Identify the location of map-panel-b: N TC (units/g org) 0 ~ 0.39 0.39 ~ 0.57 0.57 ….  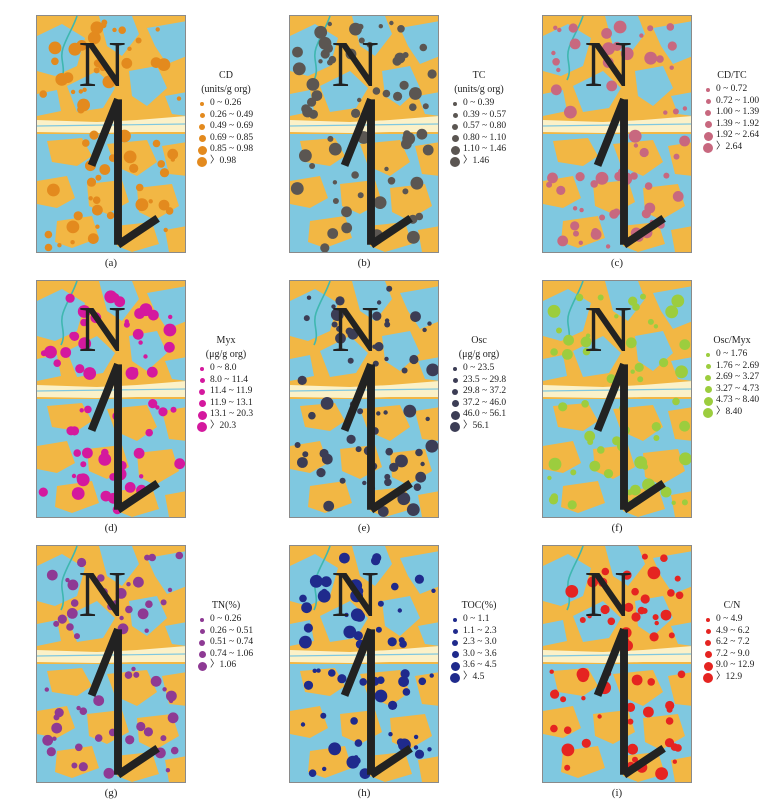
(381, 134).